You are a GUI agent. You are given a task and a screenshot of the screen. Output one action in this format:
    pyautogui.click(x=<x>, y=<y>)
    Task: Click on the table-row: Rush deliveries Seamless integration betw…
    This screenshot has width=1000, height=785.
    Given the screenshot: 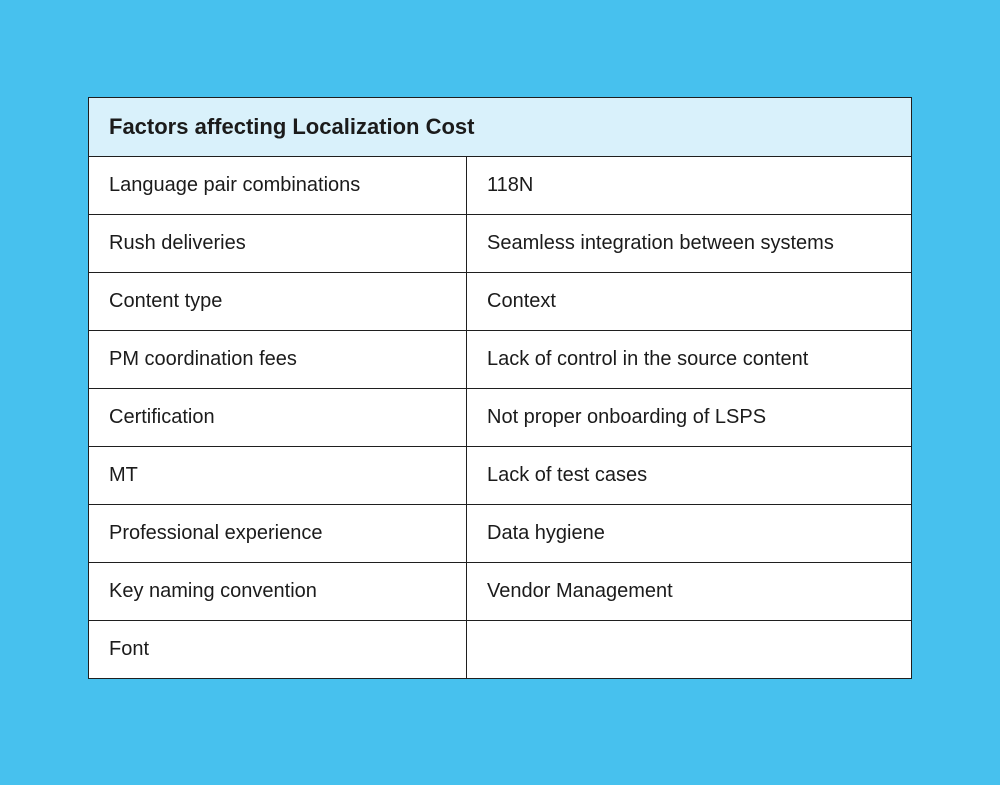 What is the action you would take?
    pyautogui.click(x=500, y=243)
    